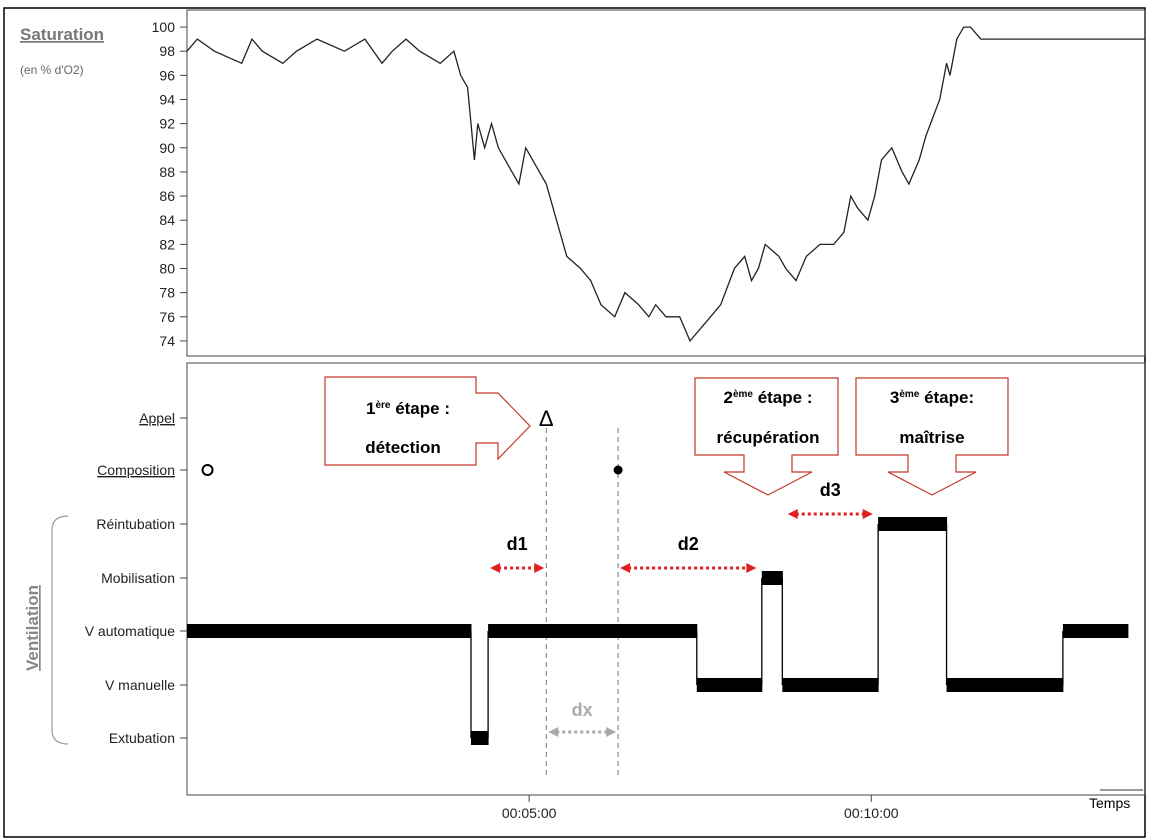  Describe the element at coordinates (611, 732) in the screenshot. I see `dx-head-right` at that location.